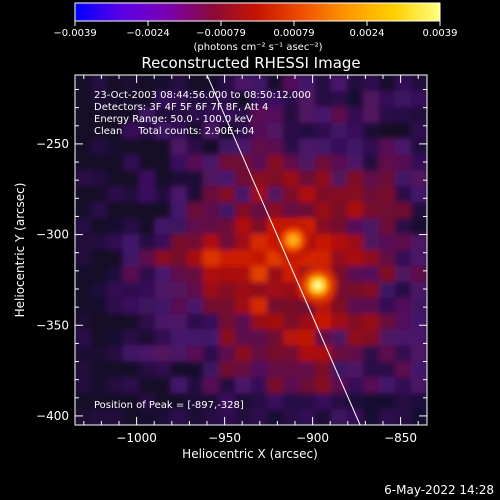 This screenshot has height=500, width=500. I want to click on colorbar-unit-label: (photons cm⁻² s⁻¹ asec⁻²), so click(257, 47).